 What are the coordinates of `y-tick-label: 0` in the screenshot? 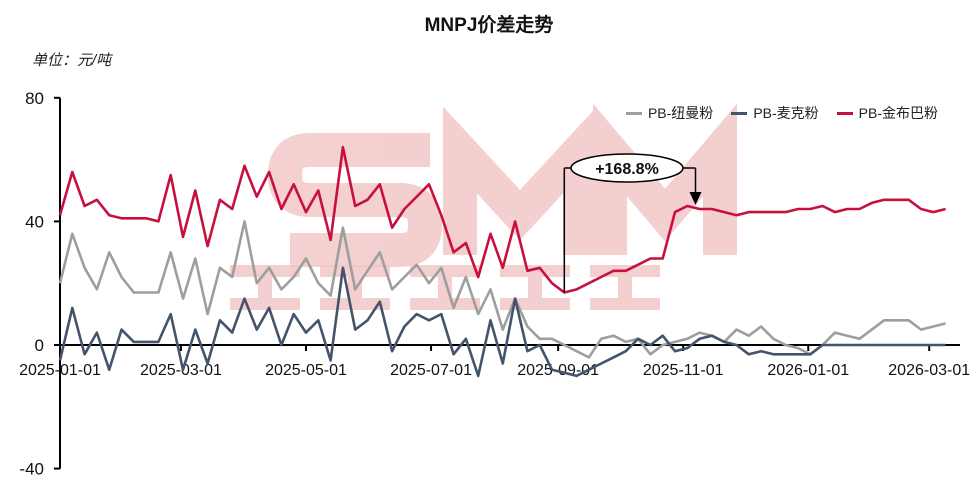 It's located at (39, 345).